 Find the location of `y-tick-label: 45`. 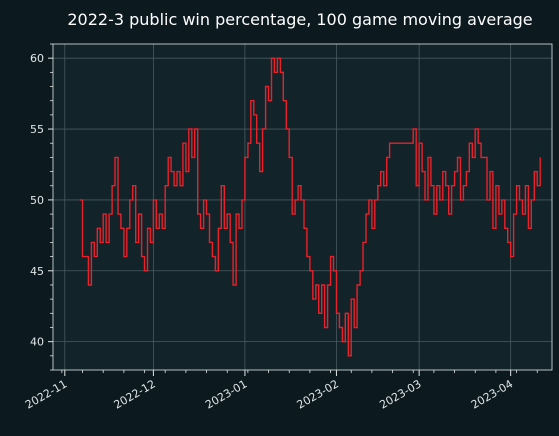

y-tick-label: 45 is located at coordinates (37, 271).